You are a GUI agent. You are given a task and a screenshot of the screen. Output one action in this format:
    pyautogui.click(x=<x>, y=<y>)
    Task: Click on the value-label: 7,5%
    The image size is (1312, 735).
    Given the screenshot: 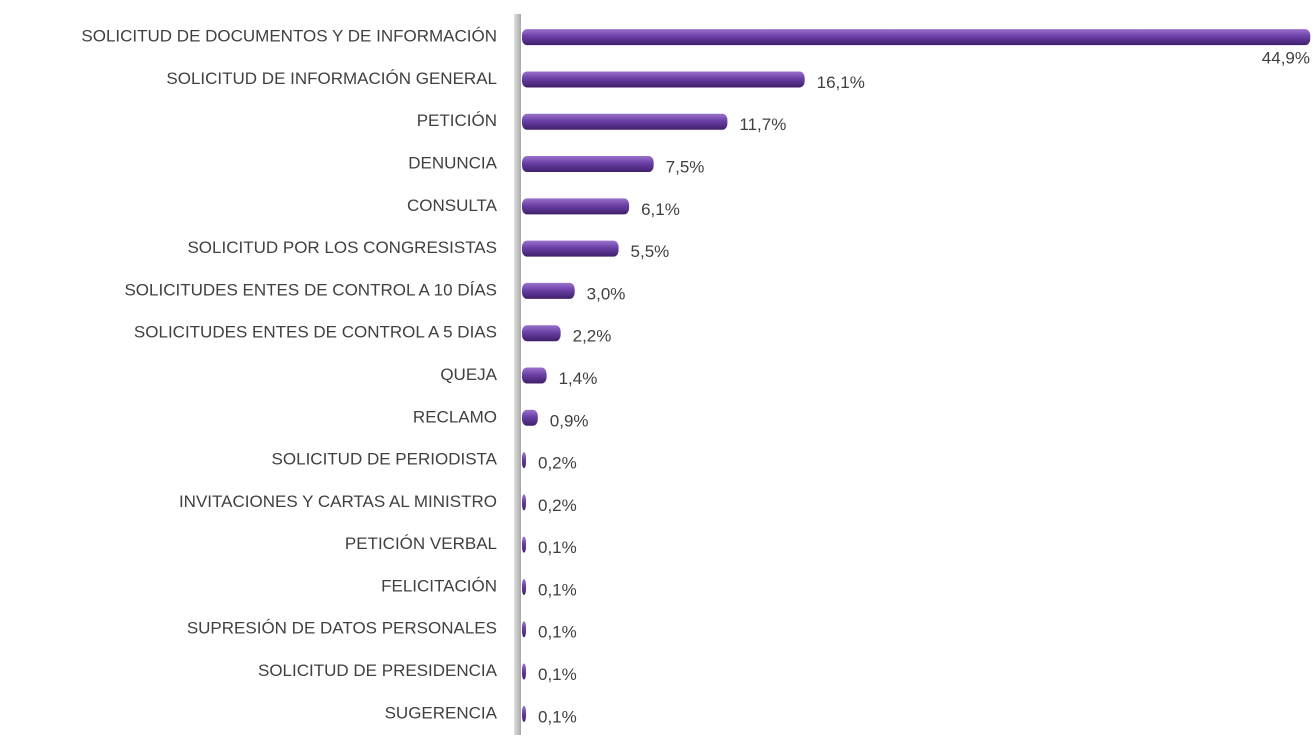 What is the action you would take?
    pyautogui.click(x=685, y=167)
    